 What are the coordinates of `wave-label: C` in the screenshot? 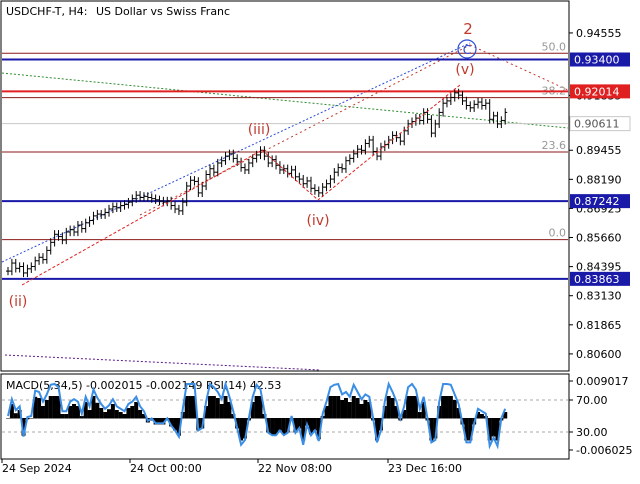 It's located at (467, 50).